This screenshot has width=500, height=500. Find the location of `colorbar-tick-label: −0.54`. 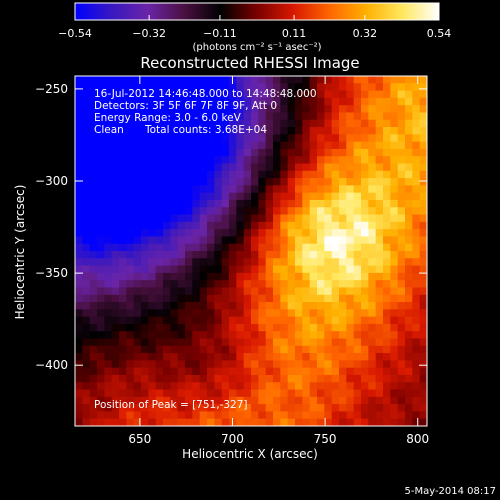

colorbar-tick-label: −0.54 is located at coordinates (75, 33).